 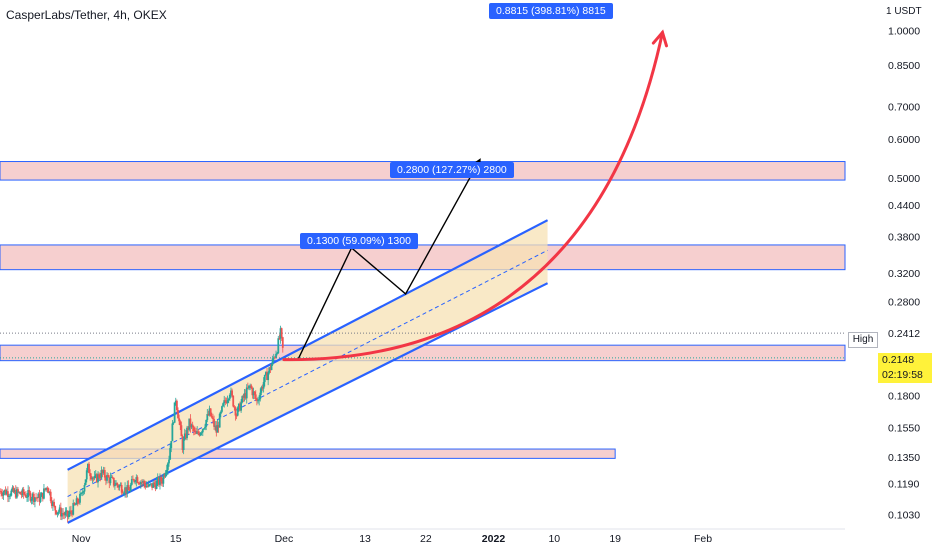 What do you see at coordinates (494, 539) in the screenshot?
I see `date-tick-label: 2022` at bounding box center [494, 539].